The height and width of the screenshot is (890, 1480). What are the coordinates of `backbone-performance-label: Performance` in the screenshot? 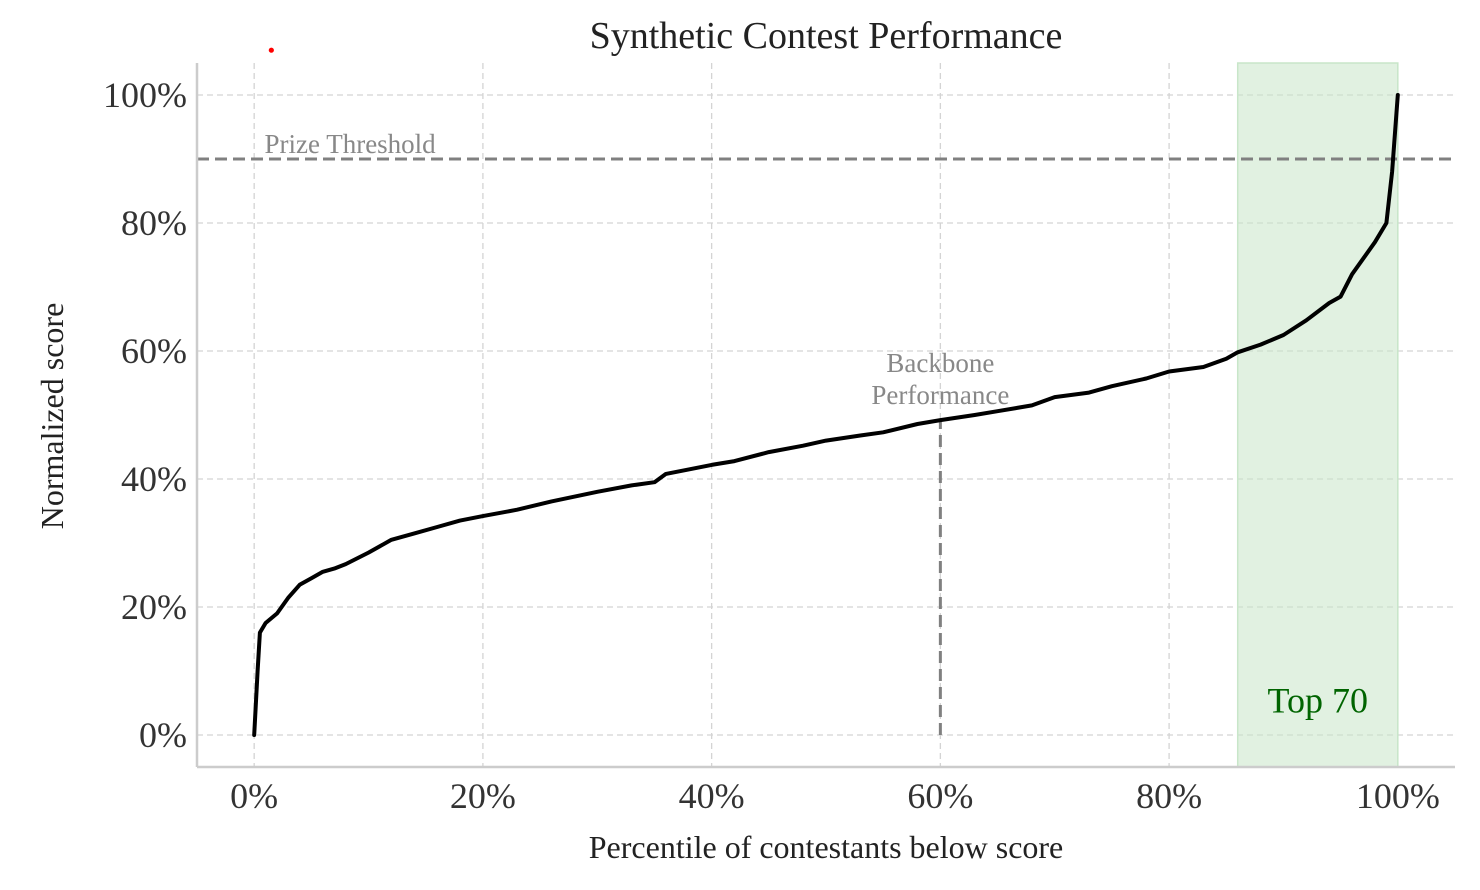 It's located at (940, 395).